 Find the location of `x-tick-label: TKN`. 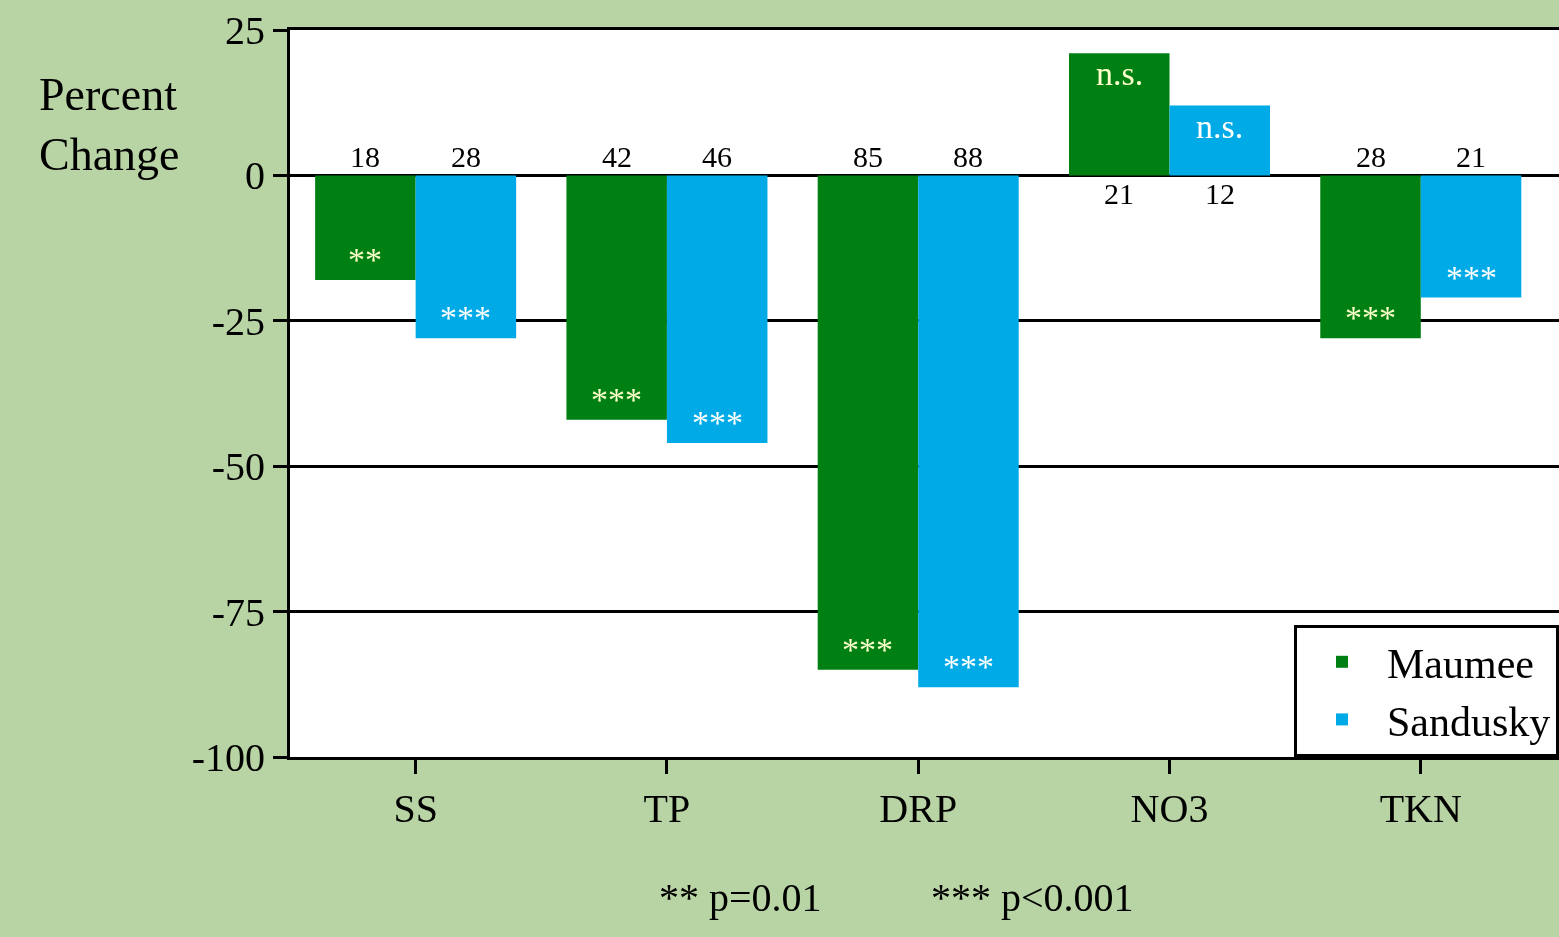

x-tick-label: TKN is located at coordinates (1420, 808).